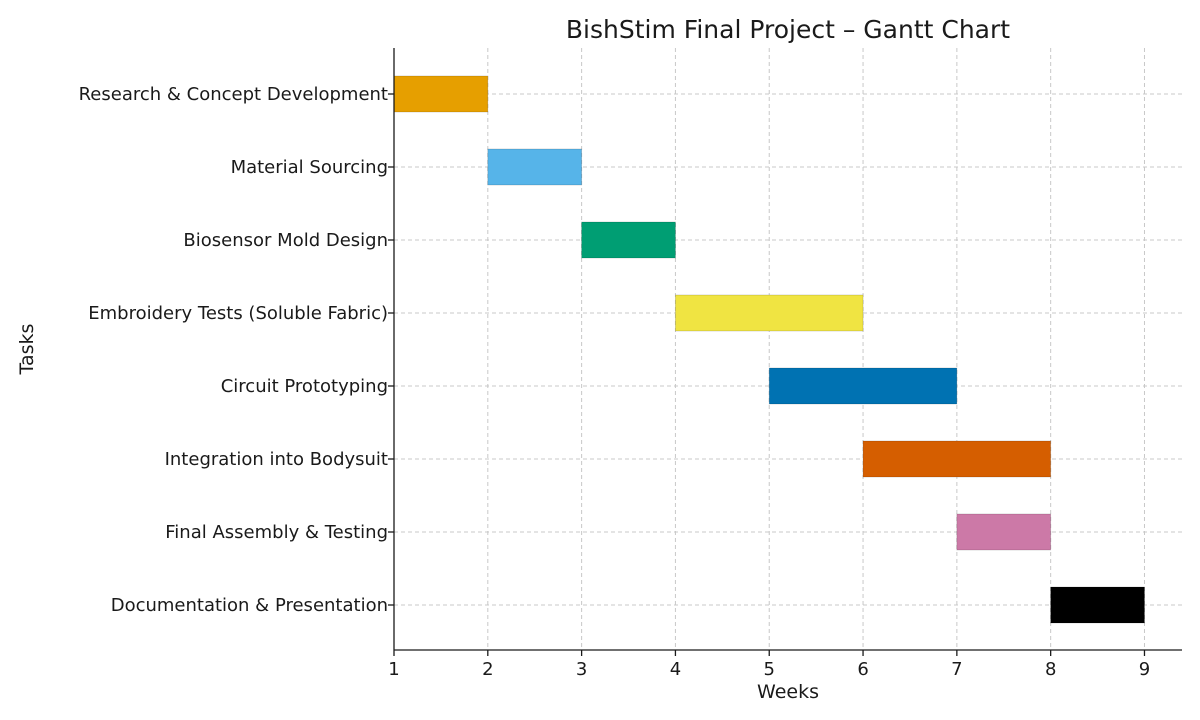 The image size is (1200, 720). I want to click on task-label: Research & Concept Development, so click(233, 94).